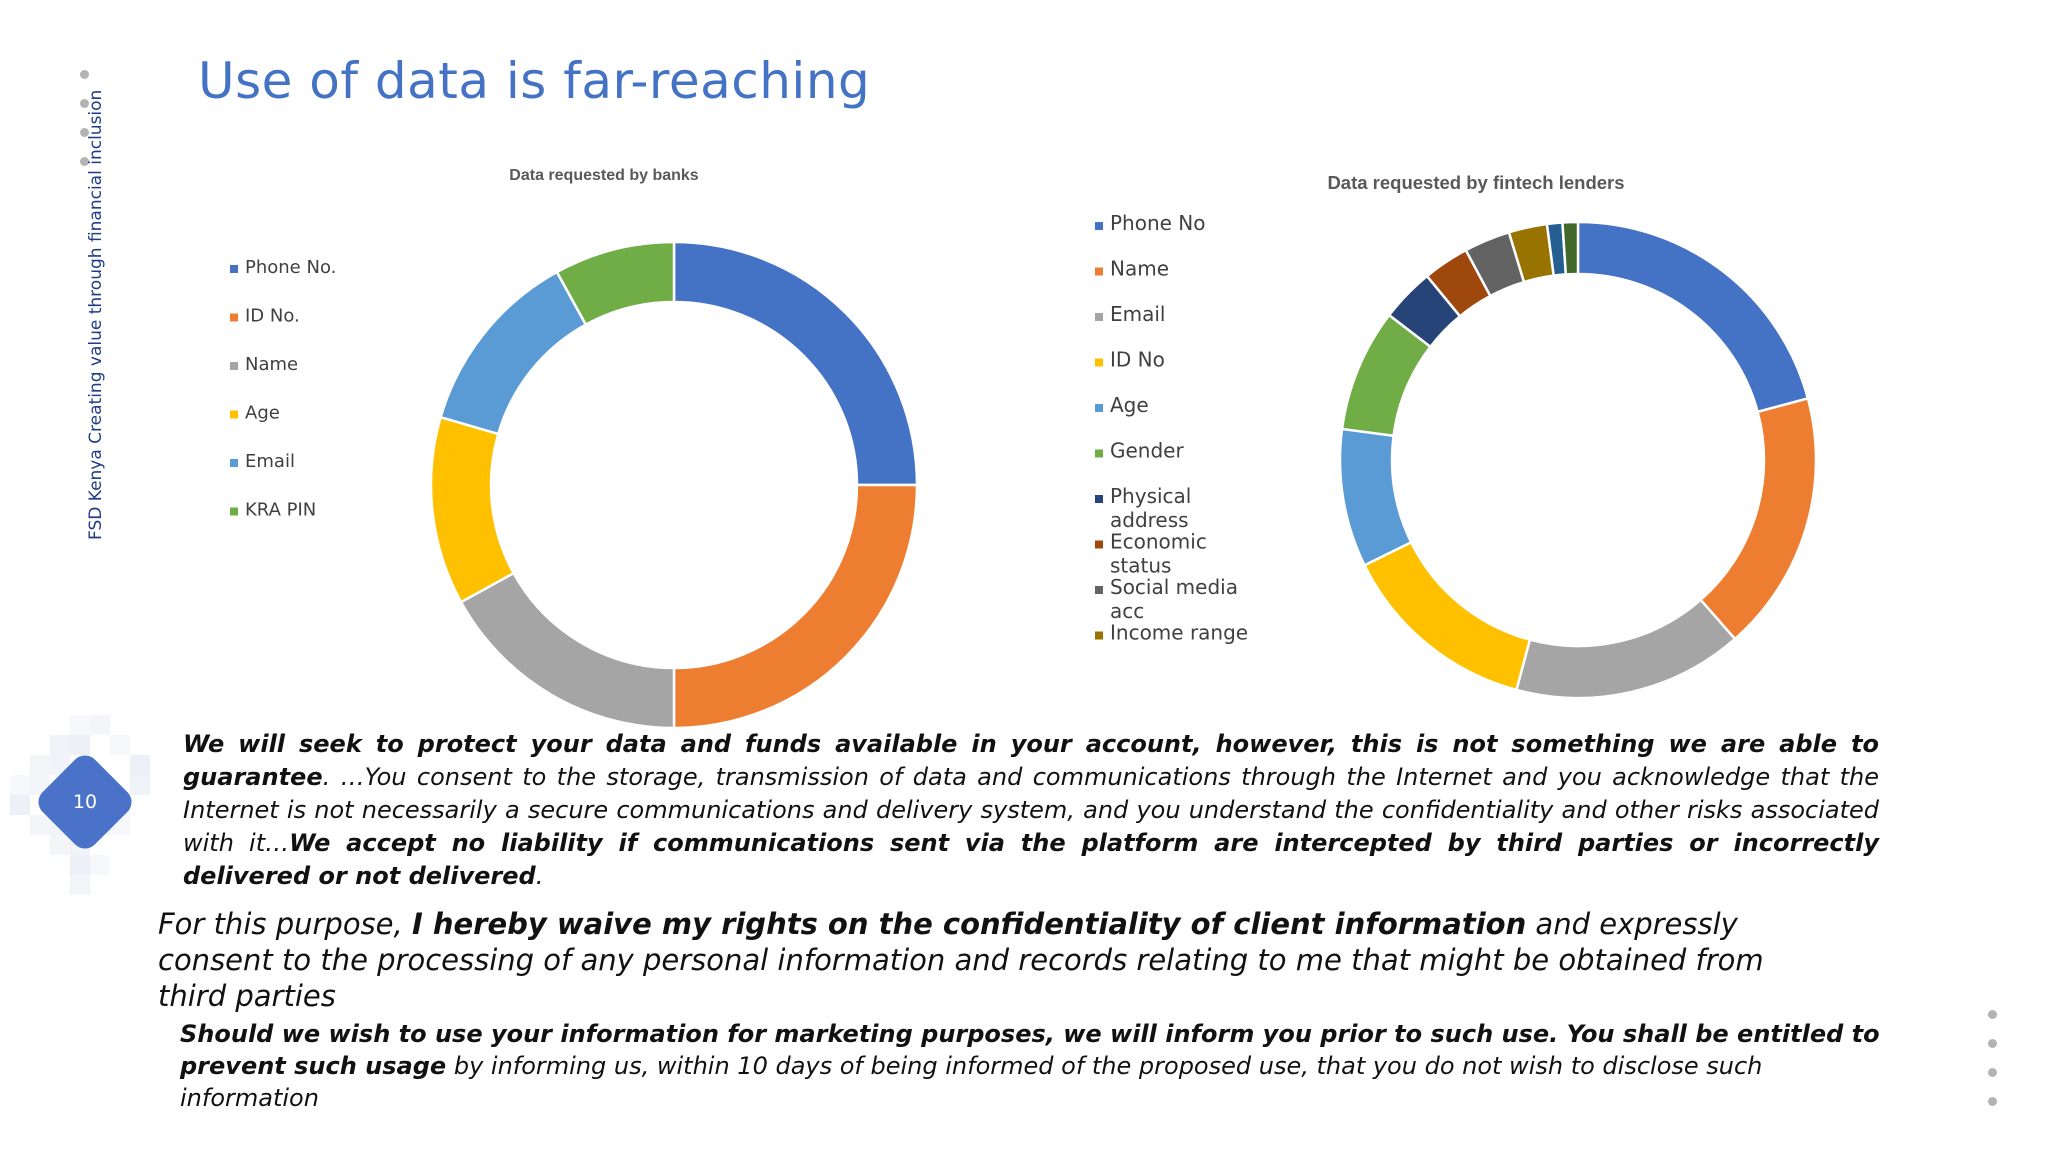 The width and height of the screenshot is (2048, 1152). Describe the element at coordinates (290, 267) in the screenshot. I see `legend-label: Phone No.` at that location.